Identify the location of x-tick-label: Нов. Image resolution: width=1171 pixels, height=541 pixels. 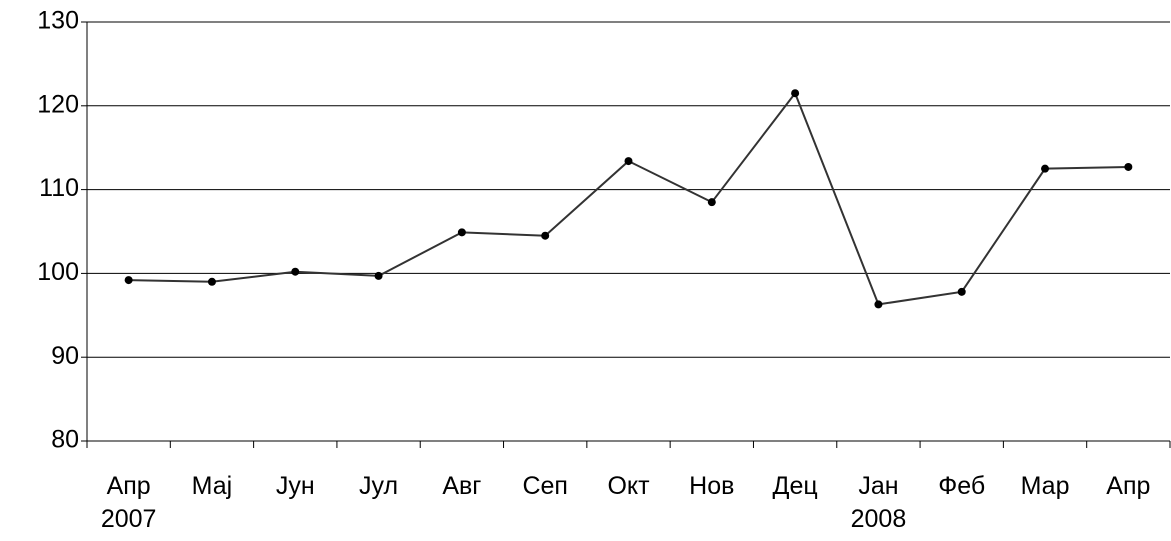
(711, 486).